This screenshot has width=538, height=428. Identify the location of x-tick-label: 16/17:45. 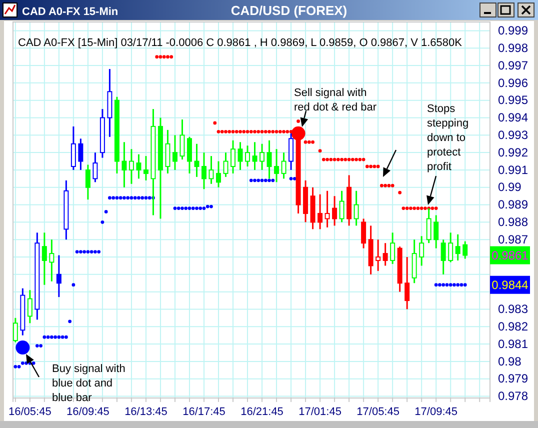
(204, 412).